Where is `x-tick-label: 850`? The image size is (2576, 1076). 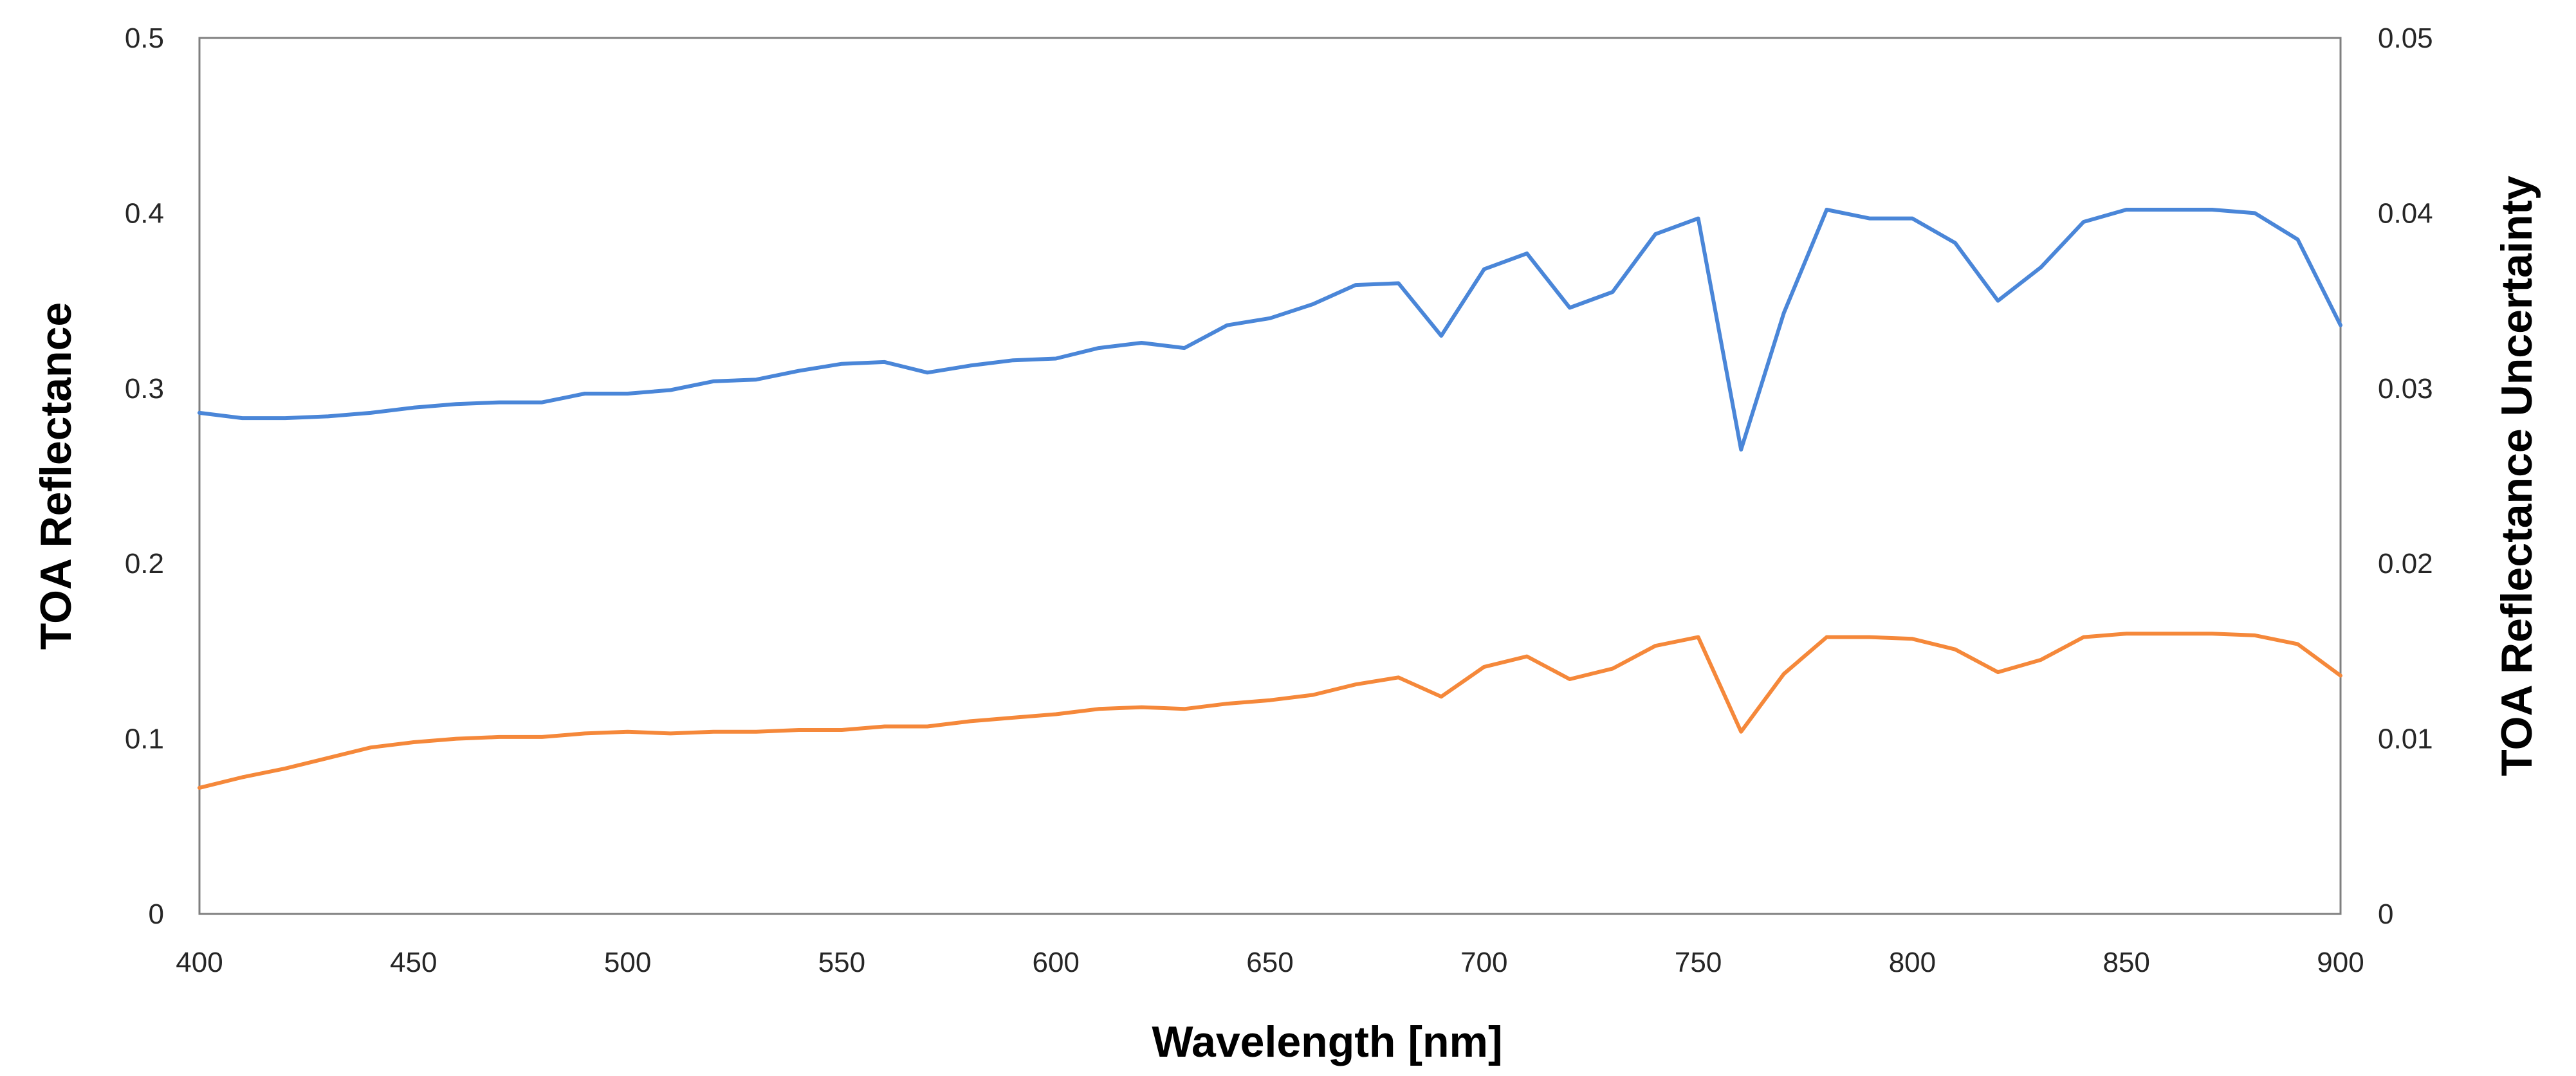 x-tick-label: 850 is located at coordinates (2125, 962).